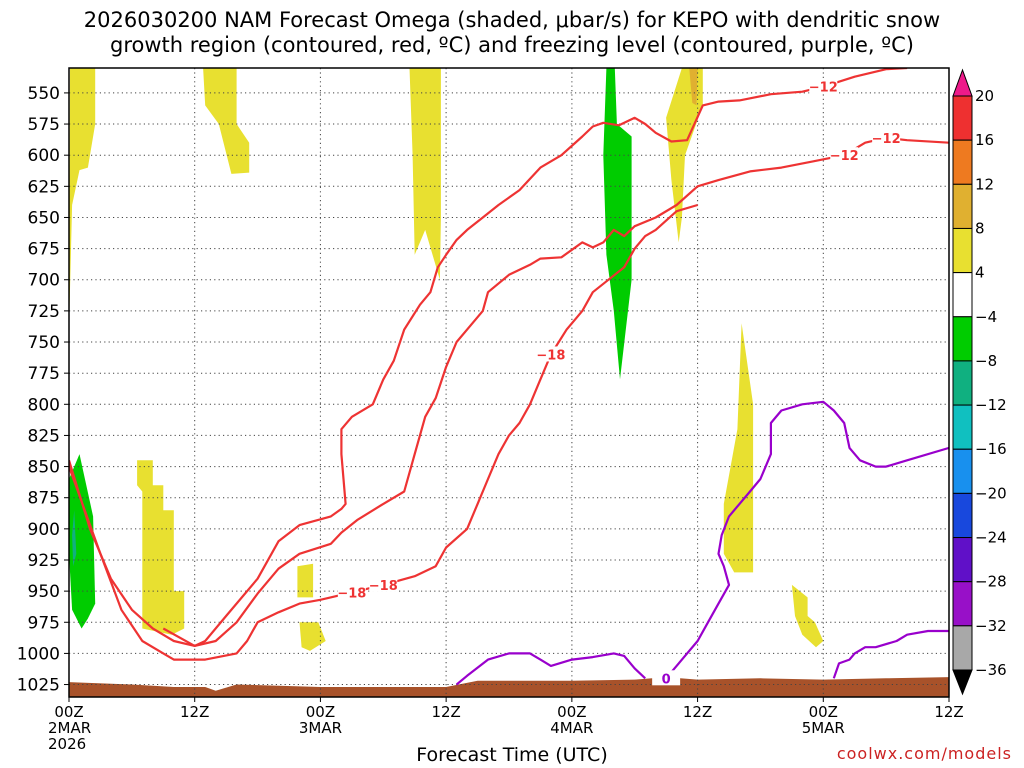  Describe the element at coordinates (44, 592) in the screenshot. I see `y-tick-label-950: 950` at that location.